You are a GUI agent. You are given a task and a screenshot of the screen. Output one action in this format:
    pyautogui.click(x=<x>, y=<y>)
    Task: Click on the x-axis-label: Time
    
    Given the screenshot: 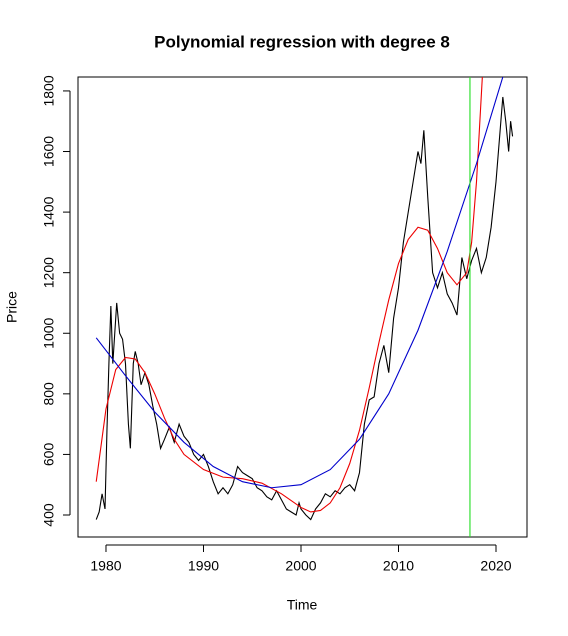 What is the action you would take?
    pyautogui.click(x=302, y=605)
    